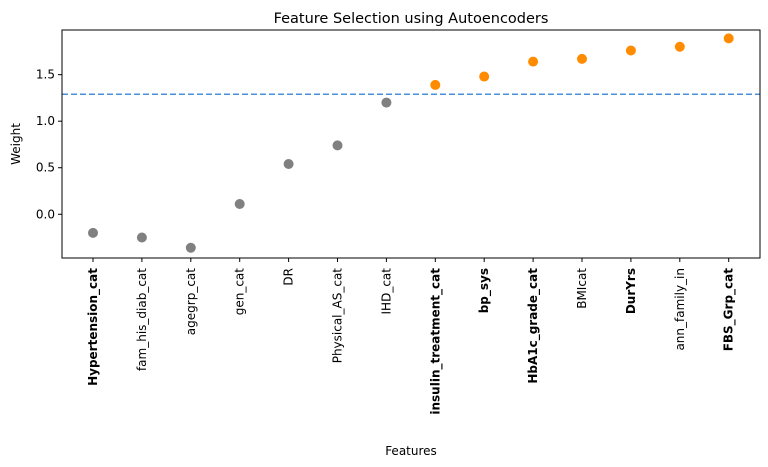  Describe the element at coordinates (338, 316) in the screenshot. I see `x-tick-label: Physical_AS_cat` at that location.